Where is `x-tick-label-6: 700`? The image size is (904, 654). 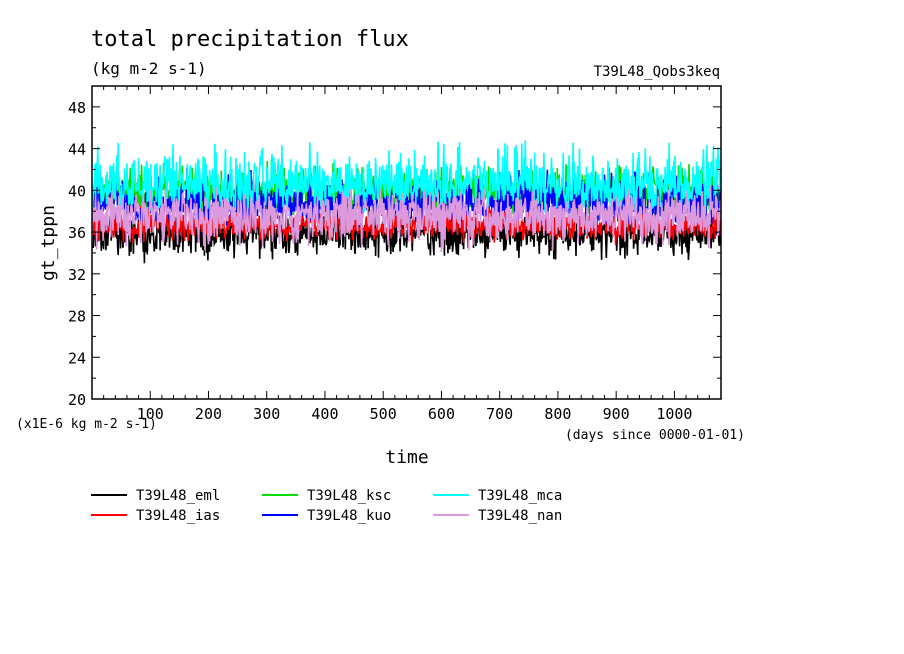 x-tick-label-6: 700 is located at coordinates (499, 414).